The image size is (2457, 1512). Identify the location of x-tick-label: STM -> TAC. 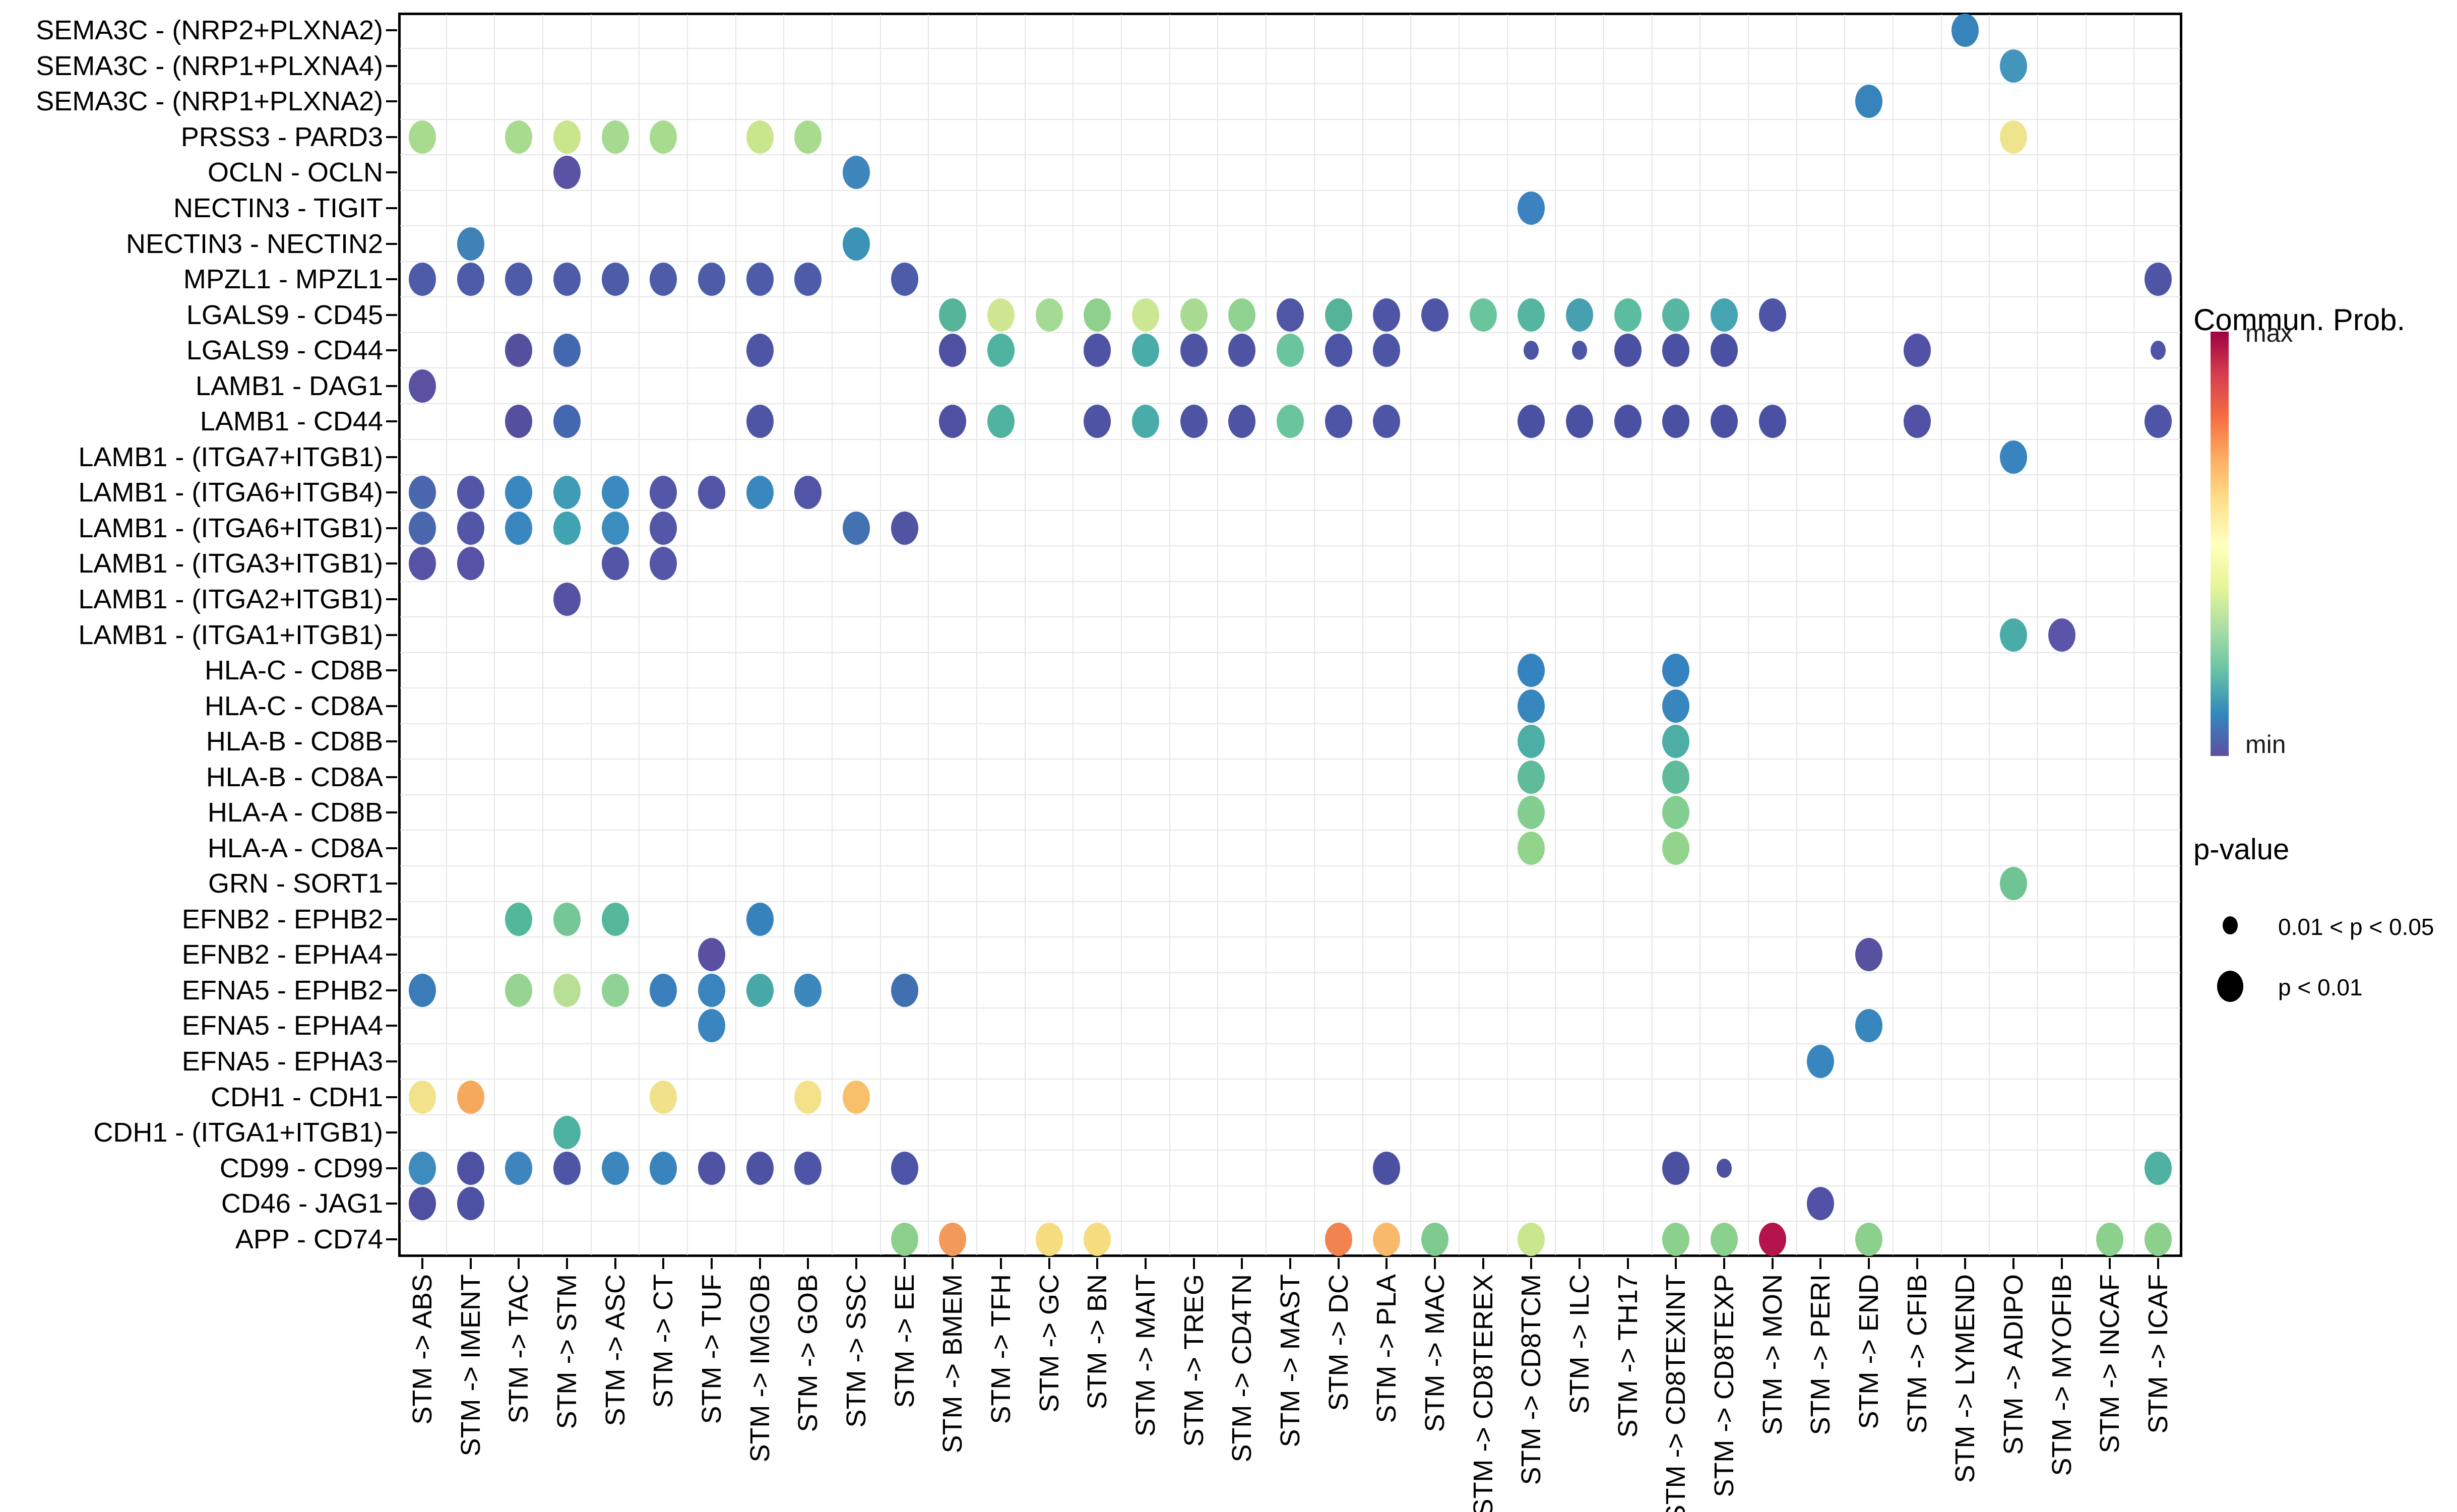
(518, 1349).